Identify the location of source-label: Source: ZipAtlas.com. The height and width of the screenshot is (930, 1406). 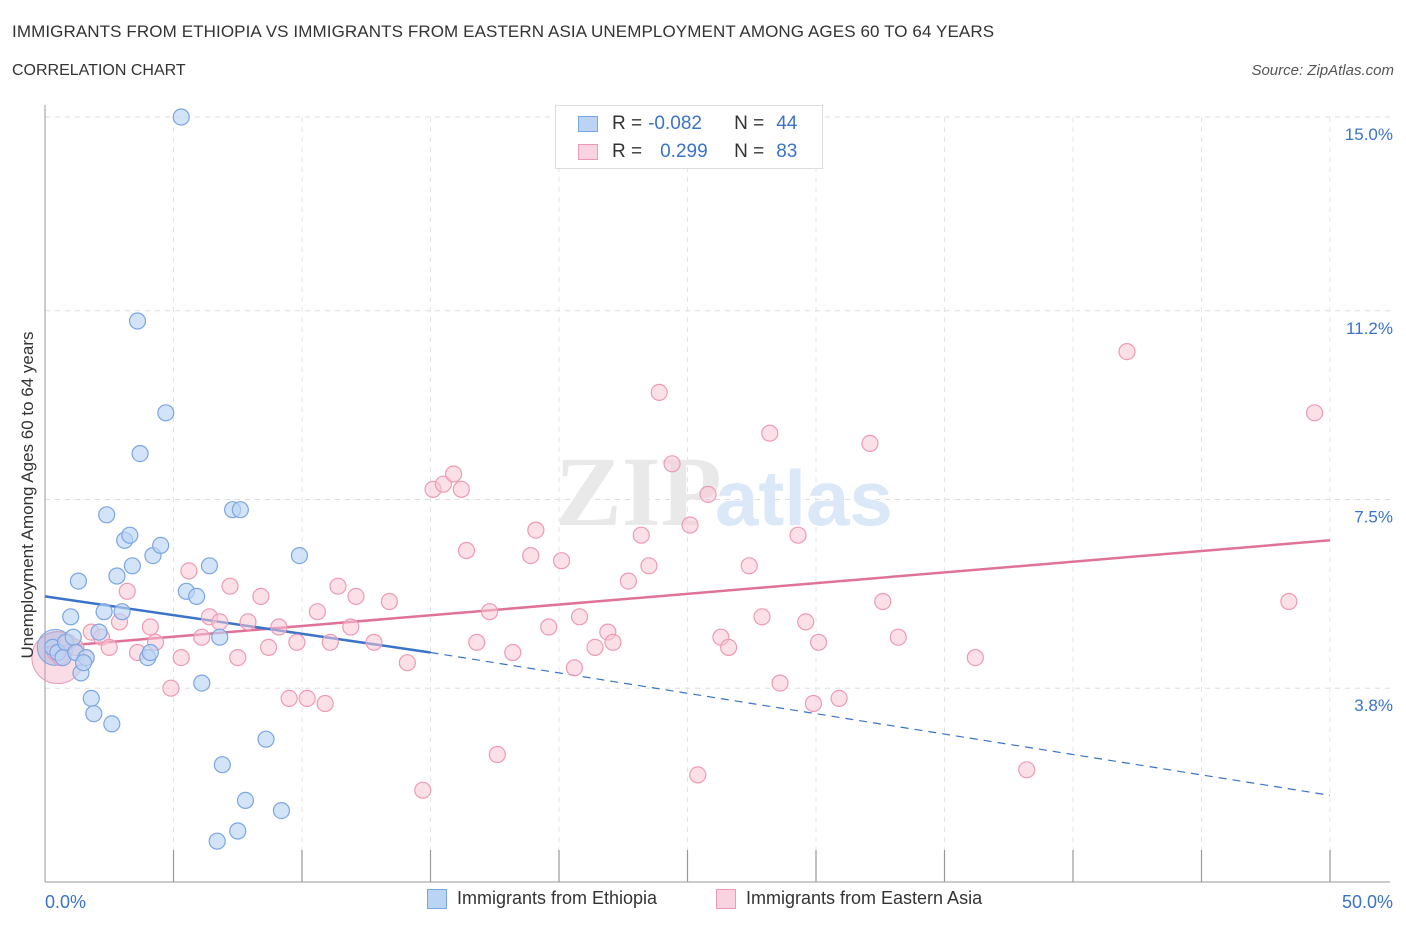
(1322, 70).